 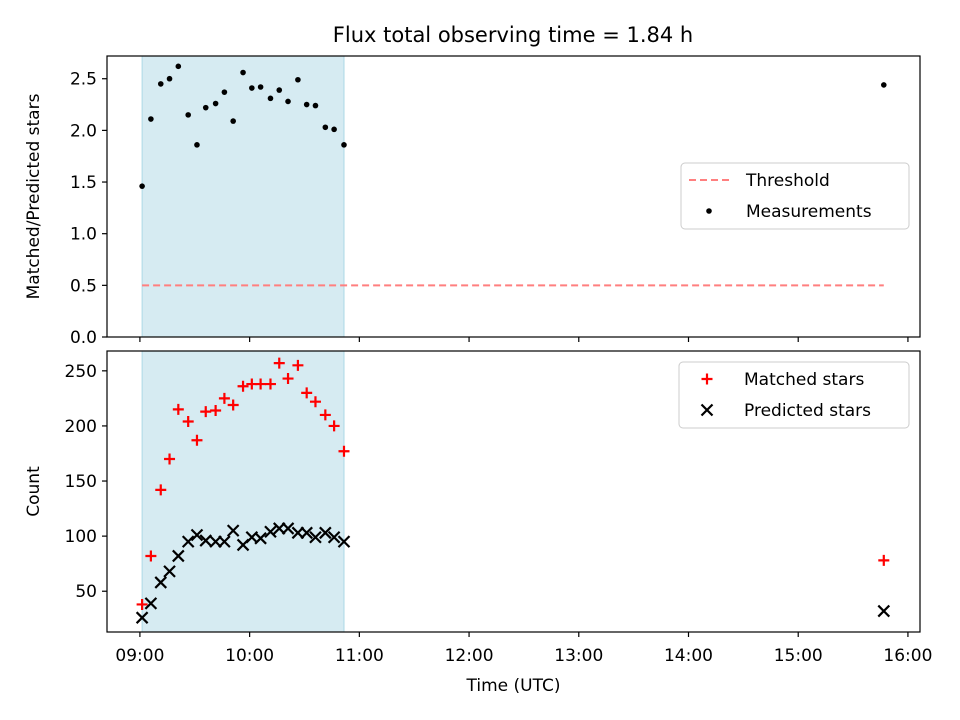 I want to click on y-tick-label: 1.0, so click(x=83, y=235).